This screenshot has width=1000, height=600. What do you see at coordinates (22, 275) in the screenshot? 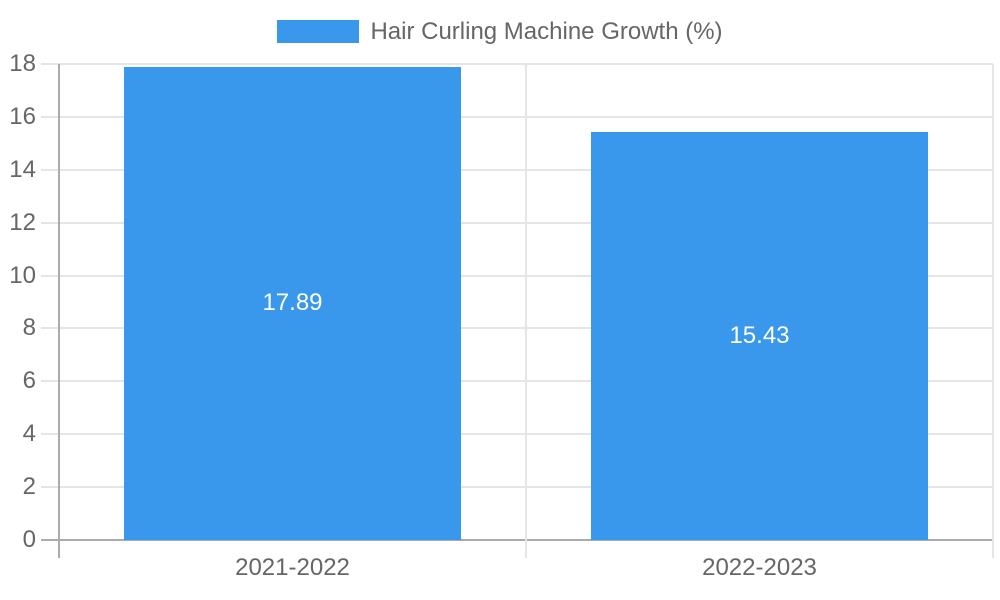
I see `y-axis-tick-label: 10` at bounding box center [22, 275].